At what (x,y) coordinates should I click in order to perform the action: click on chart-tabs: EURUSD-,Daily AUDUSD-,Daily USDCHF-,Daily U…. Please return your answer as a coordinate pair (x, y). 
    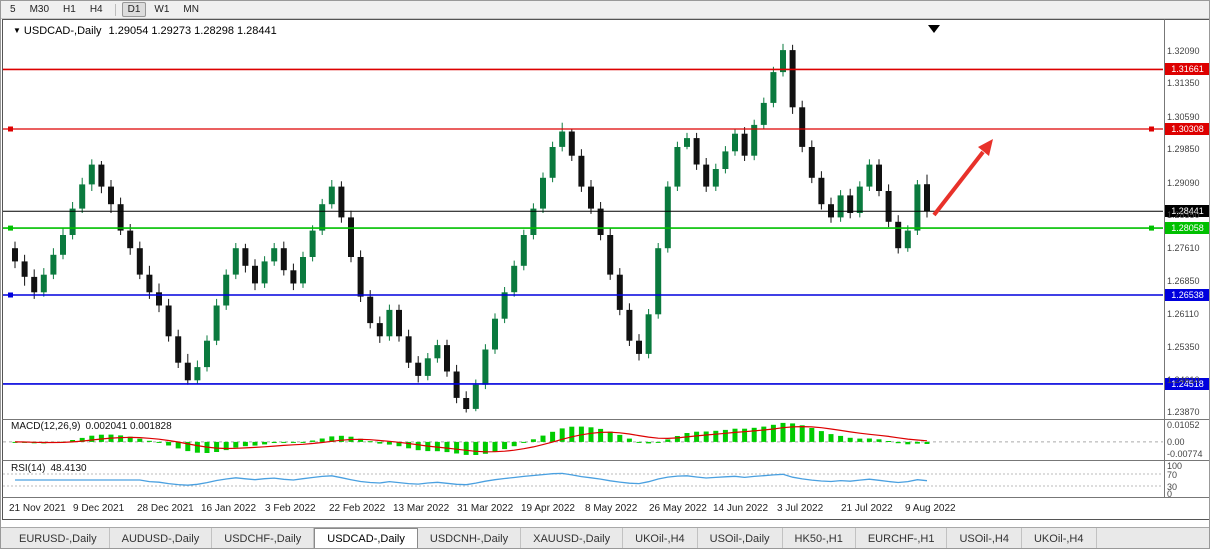
    Looking at the image, I should click on (605, 537).